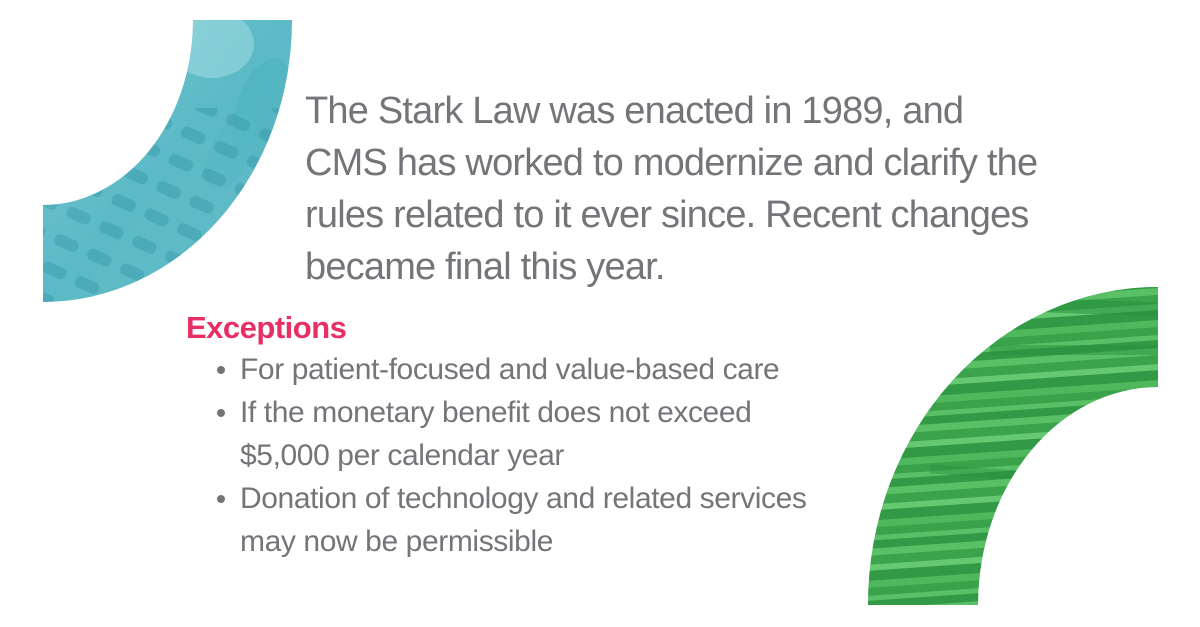  What do you see at coordinates (167, 161) in the screenshot?
I see `teal-keyboard-arc` at bounding box center [167, 161].